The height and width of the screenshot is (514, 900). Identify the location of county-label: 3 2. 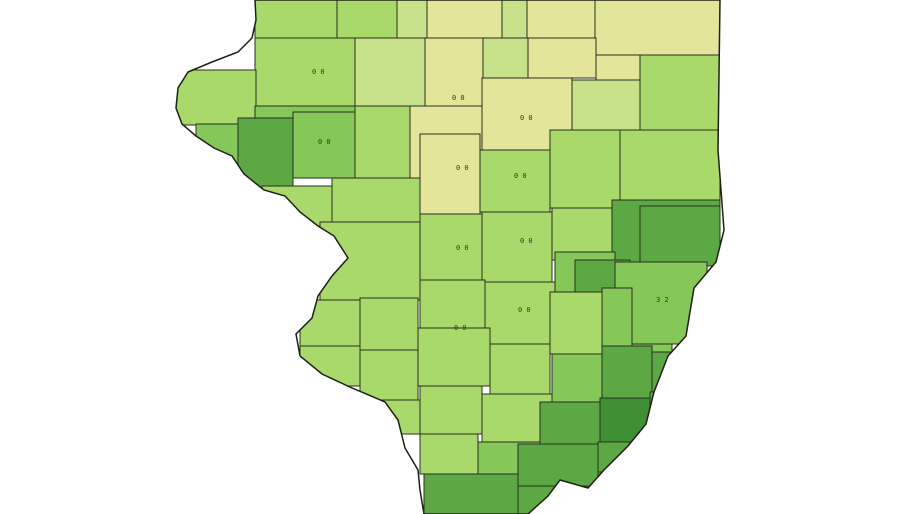
(662, 300).